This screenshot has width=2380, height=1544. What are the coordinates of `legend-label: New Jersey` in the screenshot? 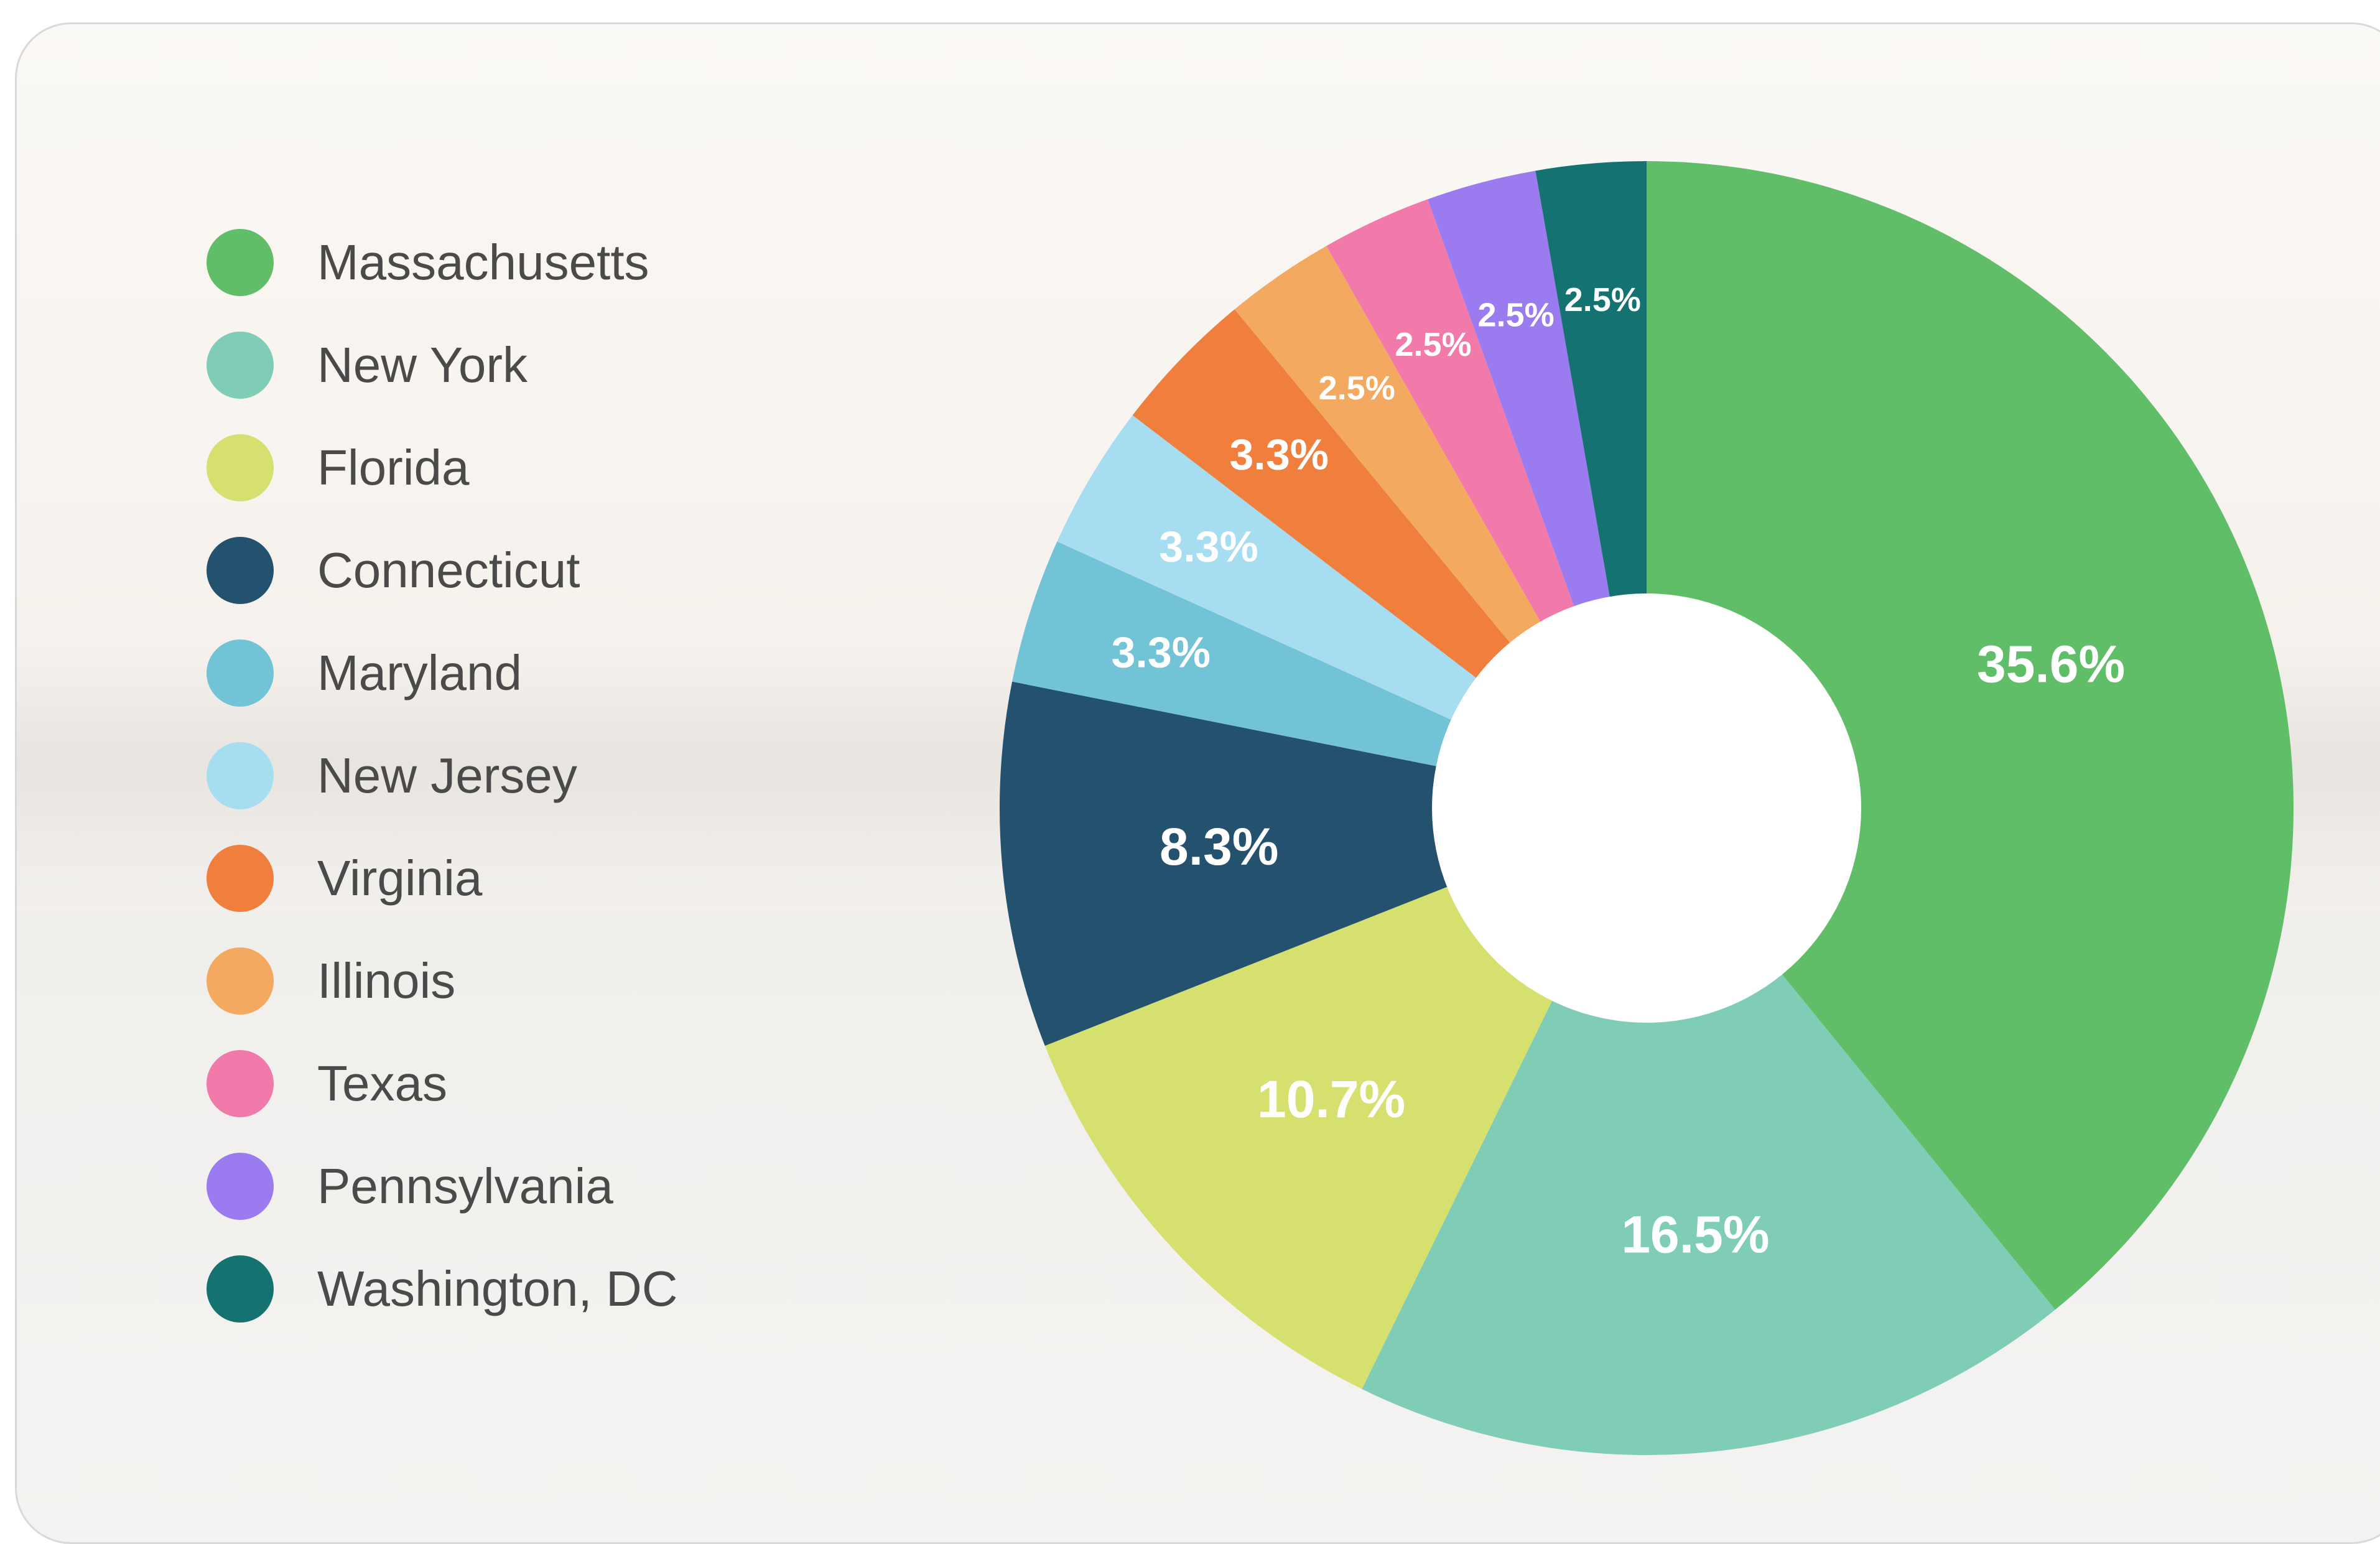 It's located at (447, 775).